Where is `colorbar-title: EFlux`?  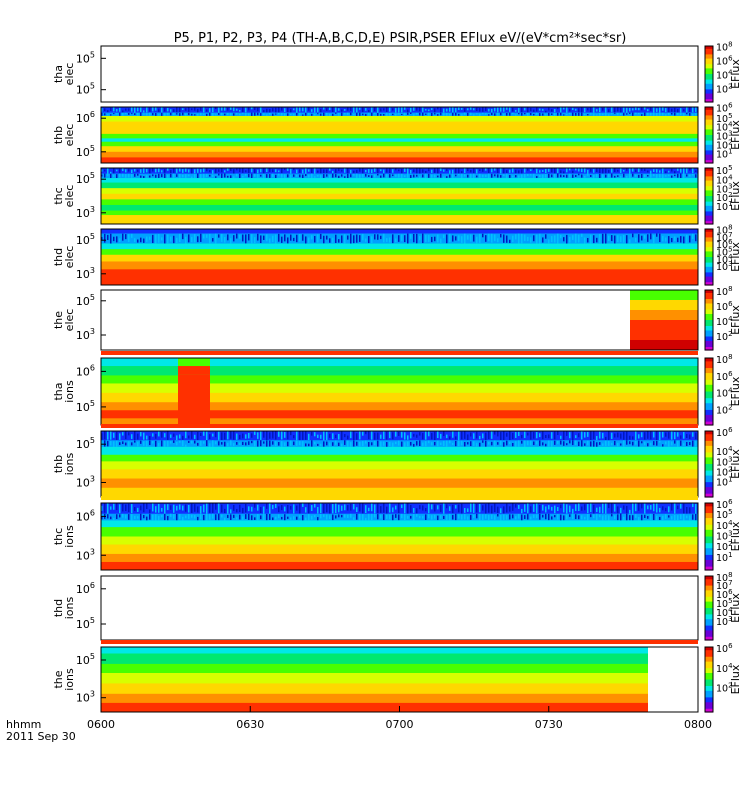
colorbar-title: EFlux is located at coordinates (735, 391).